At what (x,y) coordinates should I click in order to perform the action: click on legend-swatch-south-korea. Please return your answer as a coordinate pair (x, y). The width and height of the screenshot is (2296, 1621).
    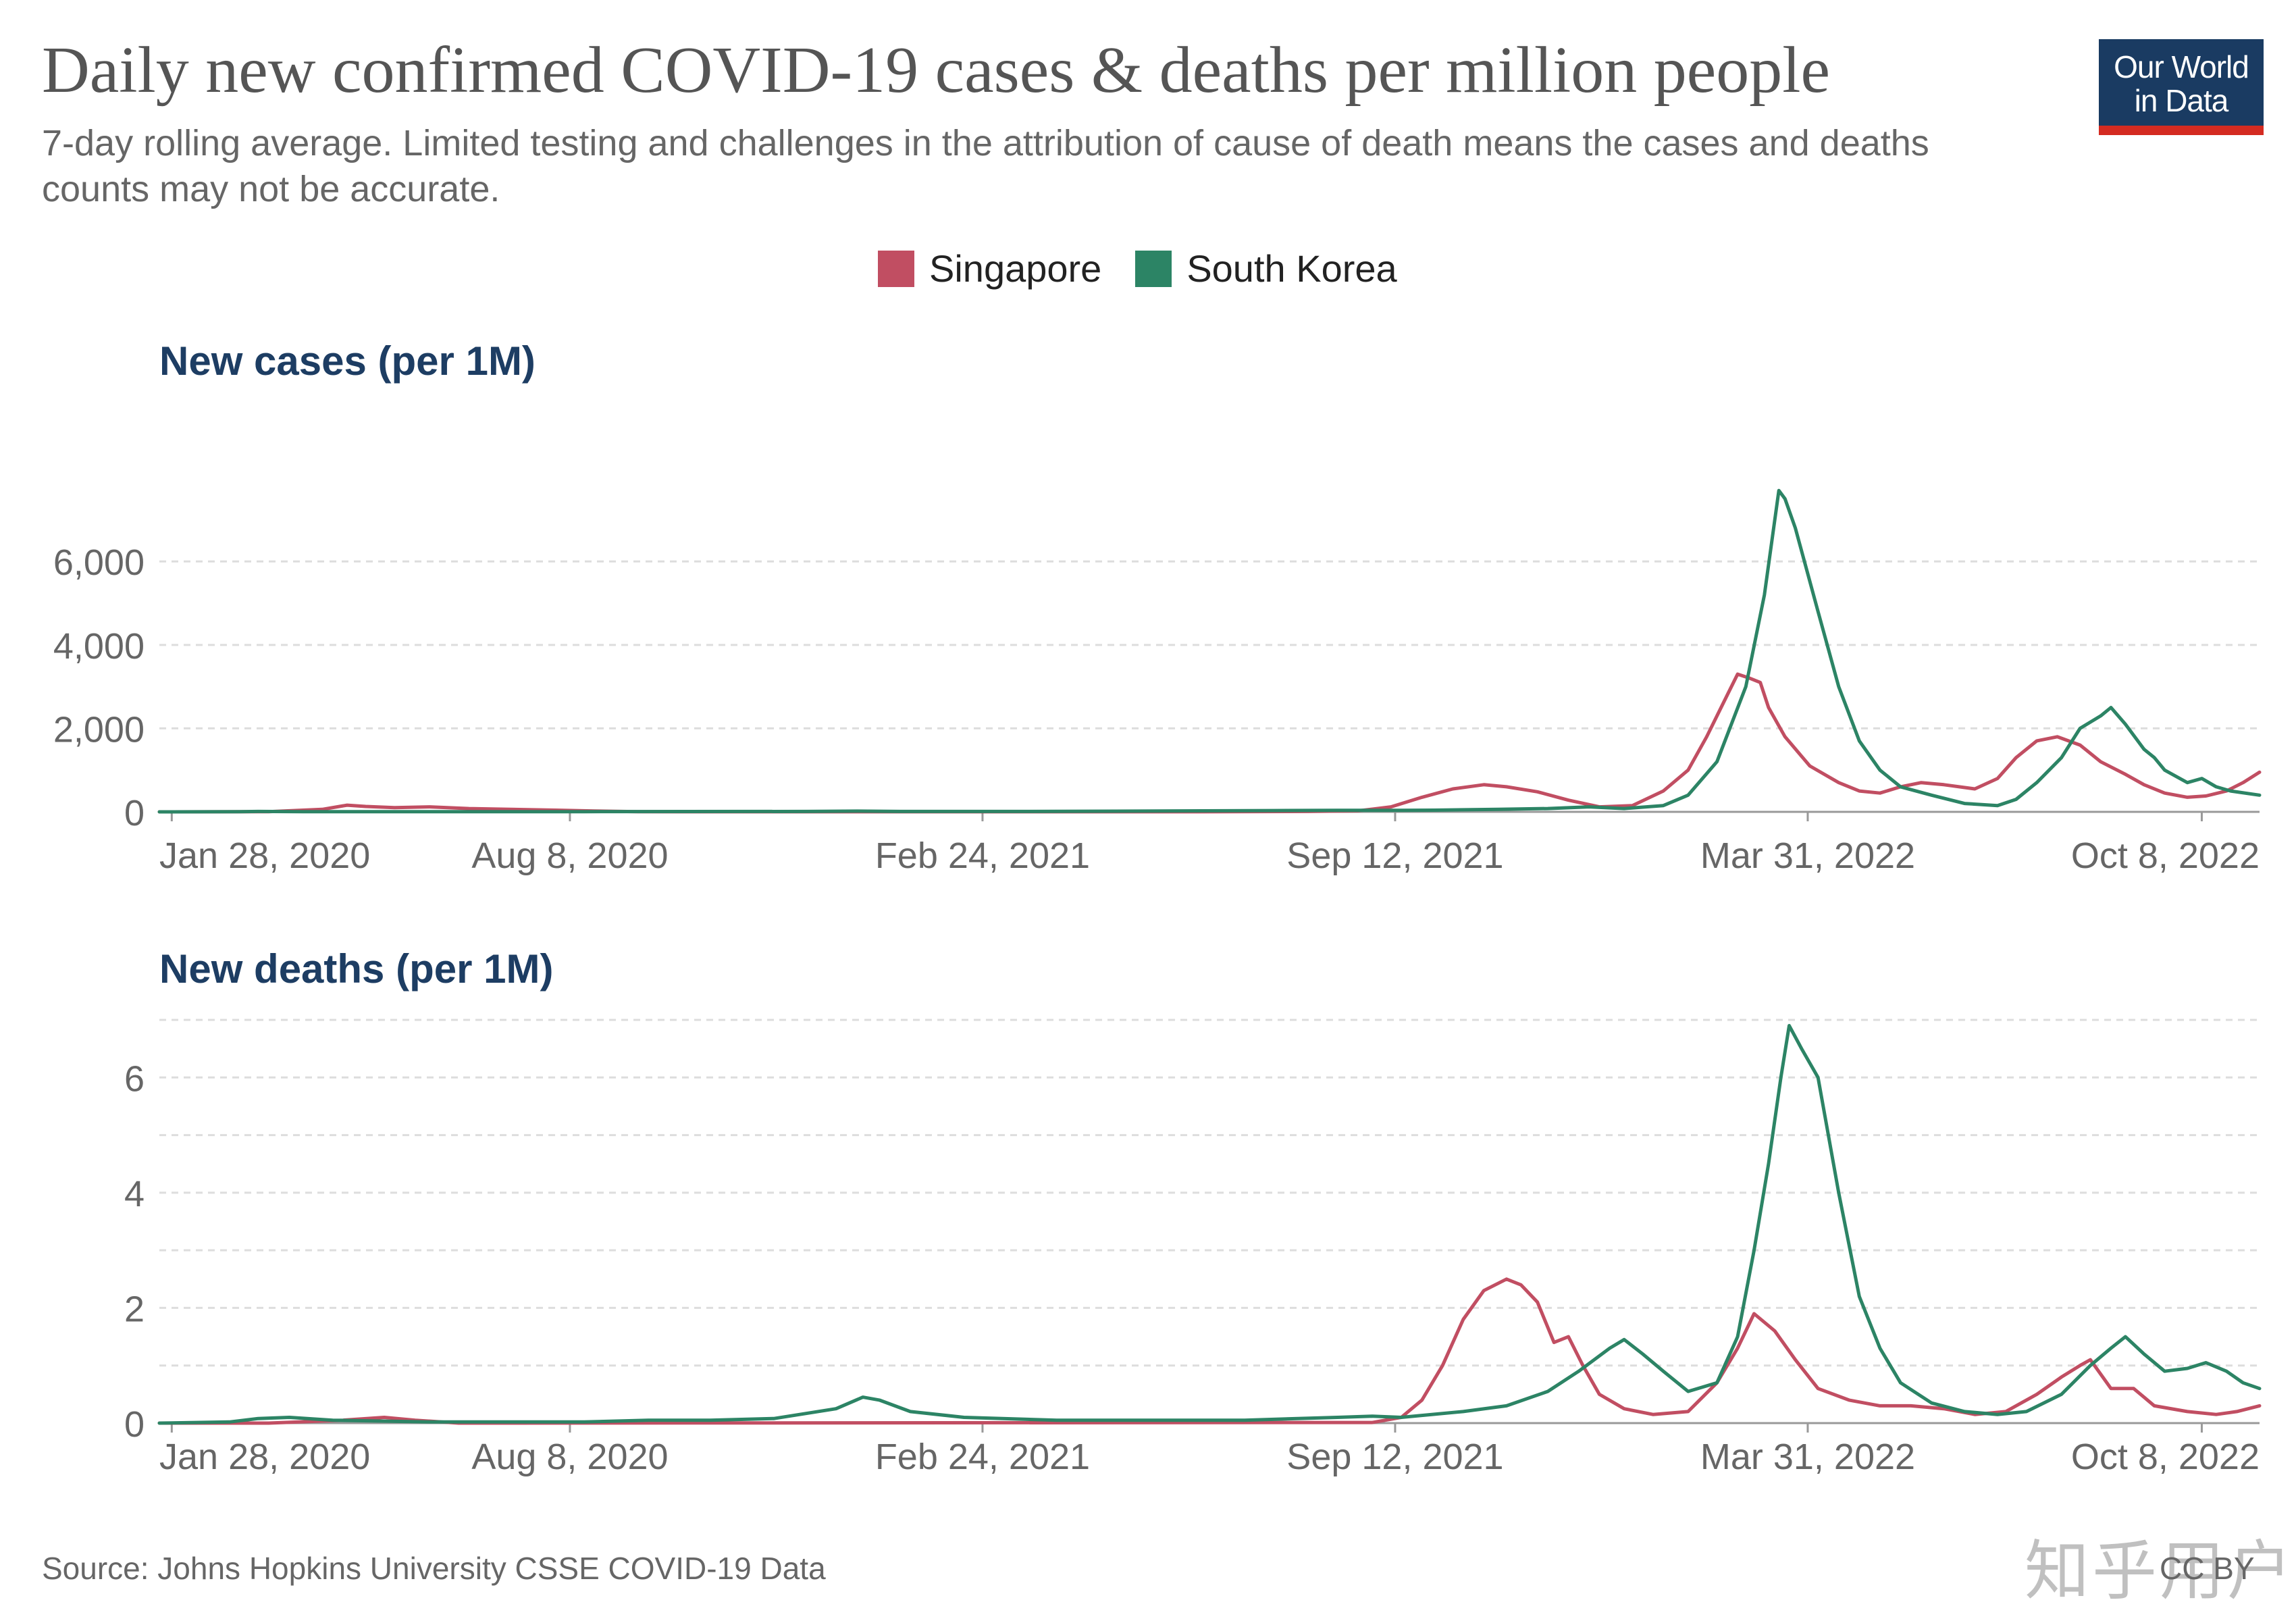
    Looking at the image, I should click on (1153, 268).